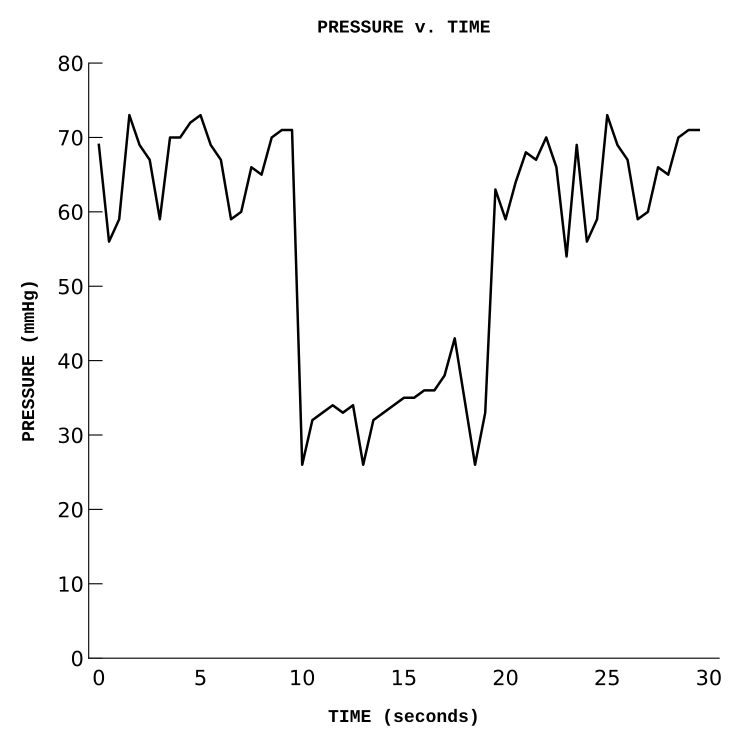  Describe the element at coordinates (404, 26) in the screenshot. I see `chart-title: PRESSURE v. TIME` at that location.